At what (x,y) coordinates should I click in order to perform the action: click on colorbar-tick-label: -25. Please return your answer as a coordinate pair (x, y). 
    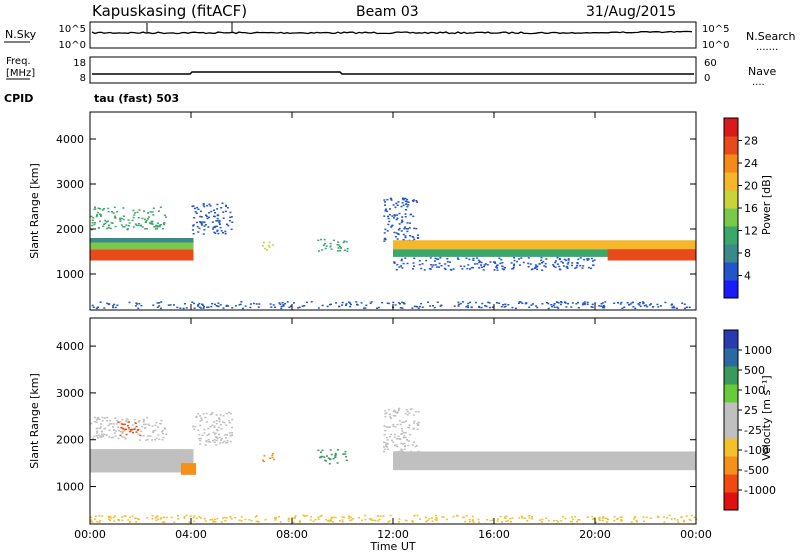
    Looking at the image, I should click on (753, 430).